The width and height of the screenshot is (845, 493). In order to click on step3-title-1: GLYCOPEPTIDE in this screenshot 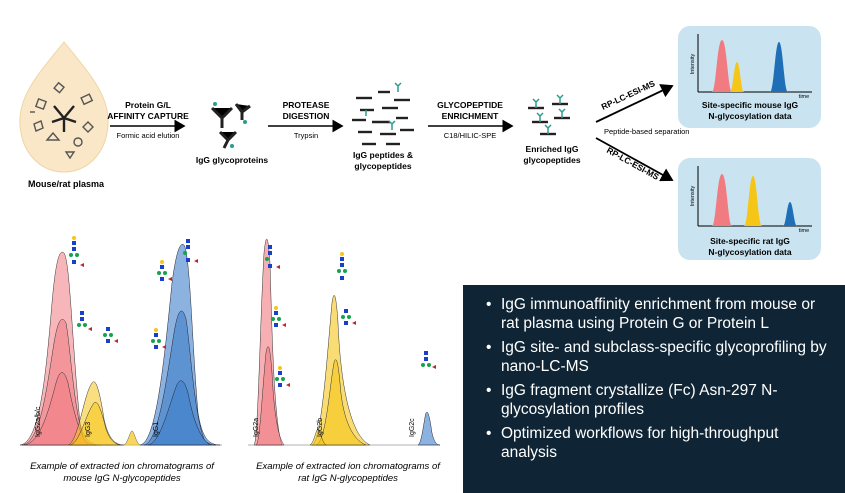, I will do `click(470, 105)`.